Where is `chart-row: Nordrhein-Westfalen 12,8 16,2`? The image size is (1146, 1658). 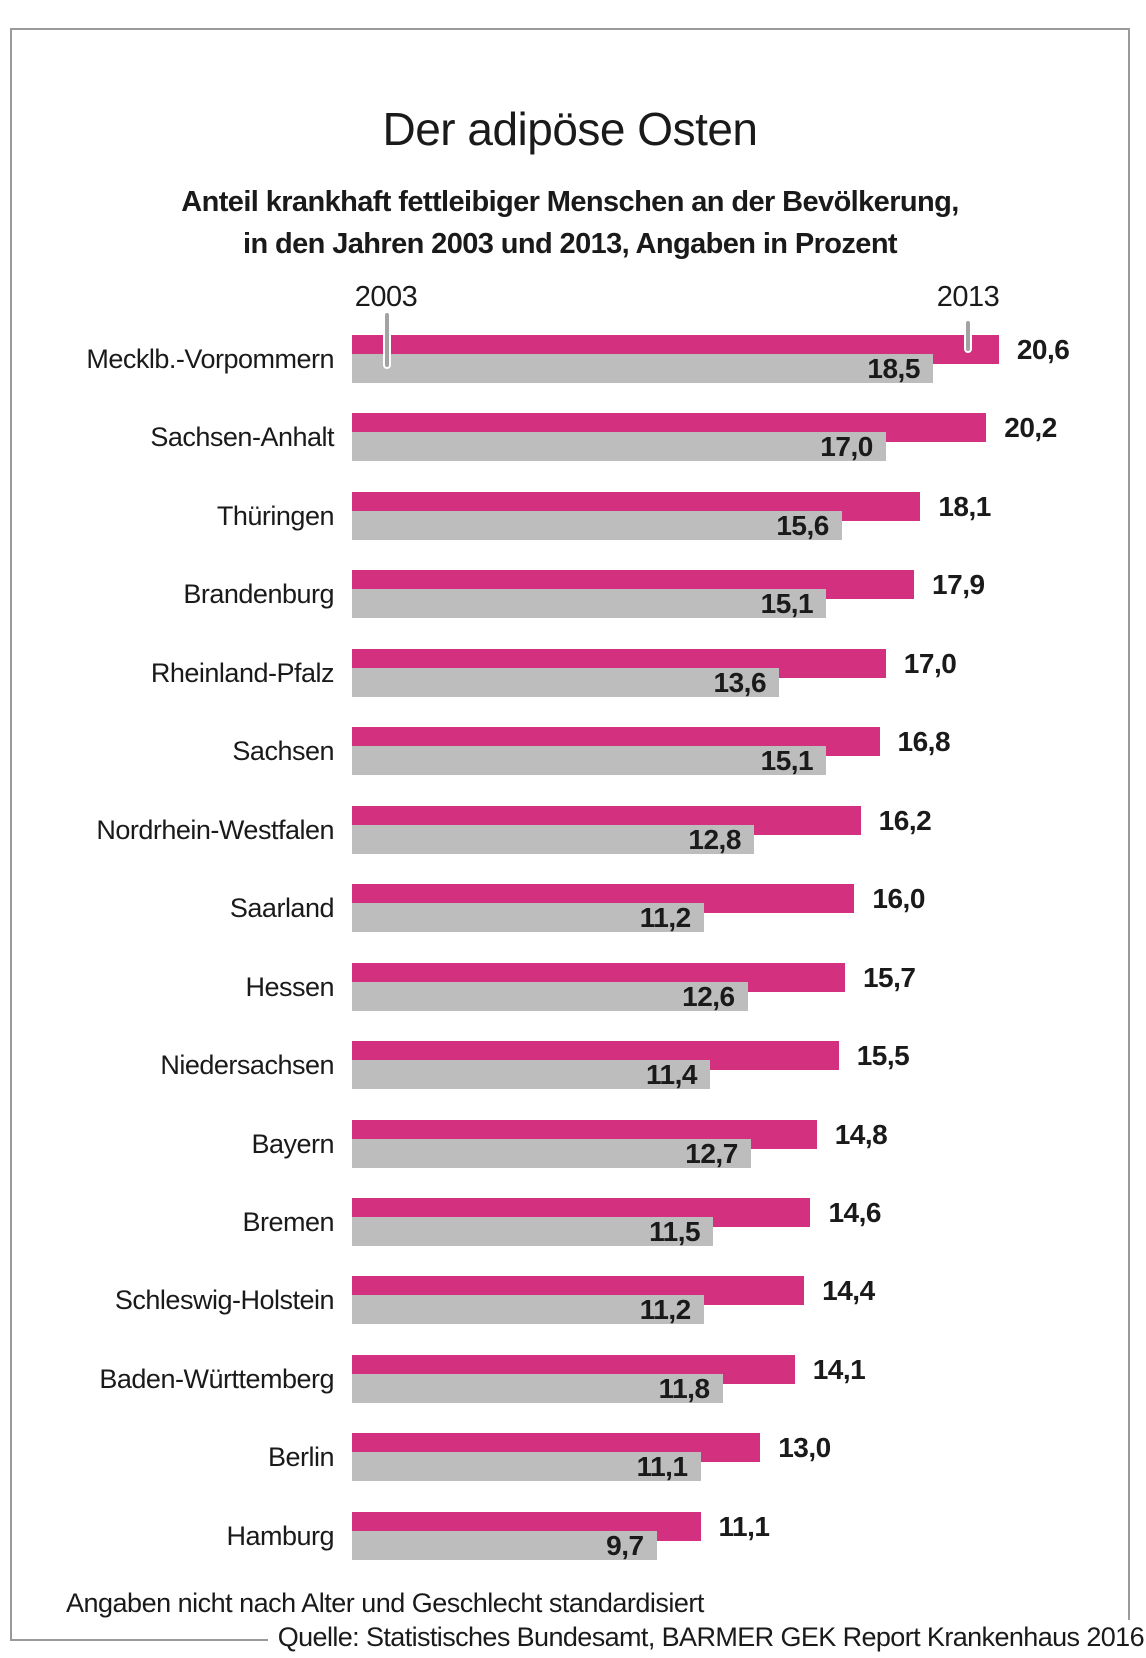 chart-row: Nordrhein-Westfalen 12,8 16,2 is located at coordinates (573, 826).